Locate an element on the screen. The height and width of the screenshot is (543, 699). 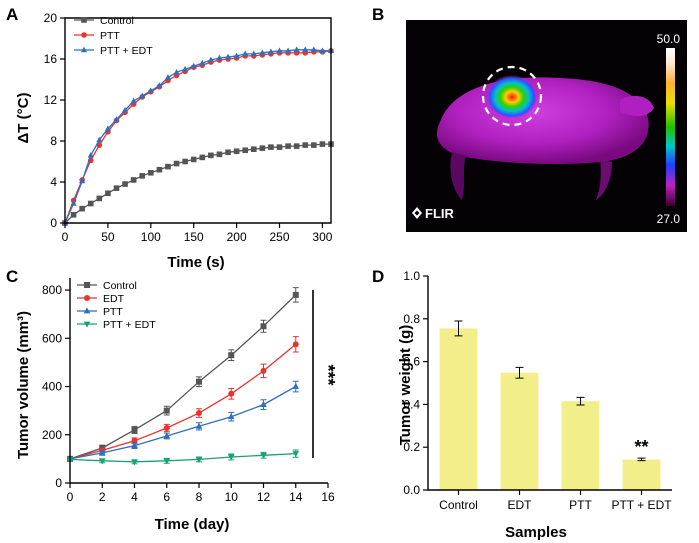
chart-d-category-label: PTT + EDT is located at coordinates (641, 505).